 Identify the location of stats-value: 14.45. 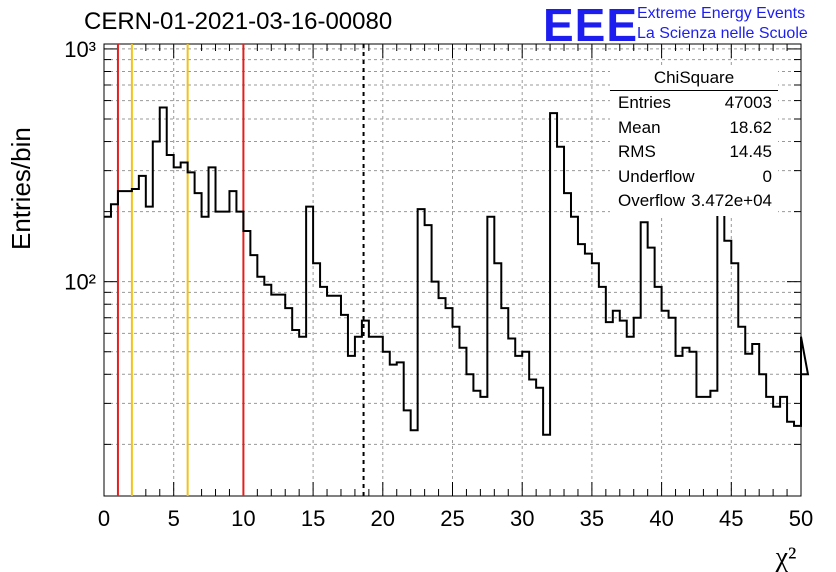
(750, 151).